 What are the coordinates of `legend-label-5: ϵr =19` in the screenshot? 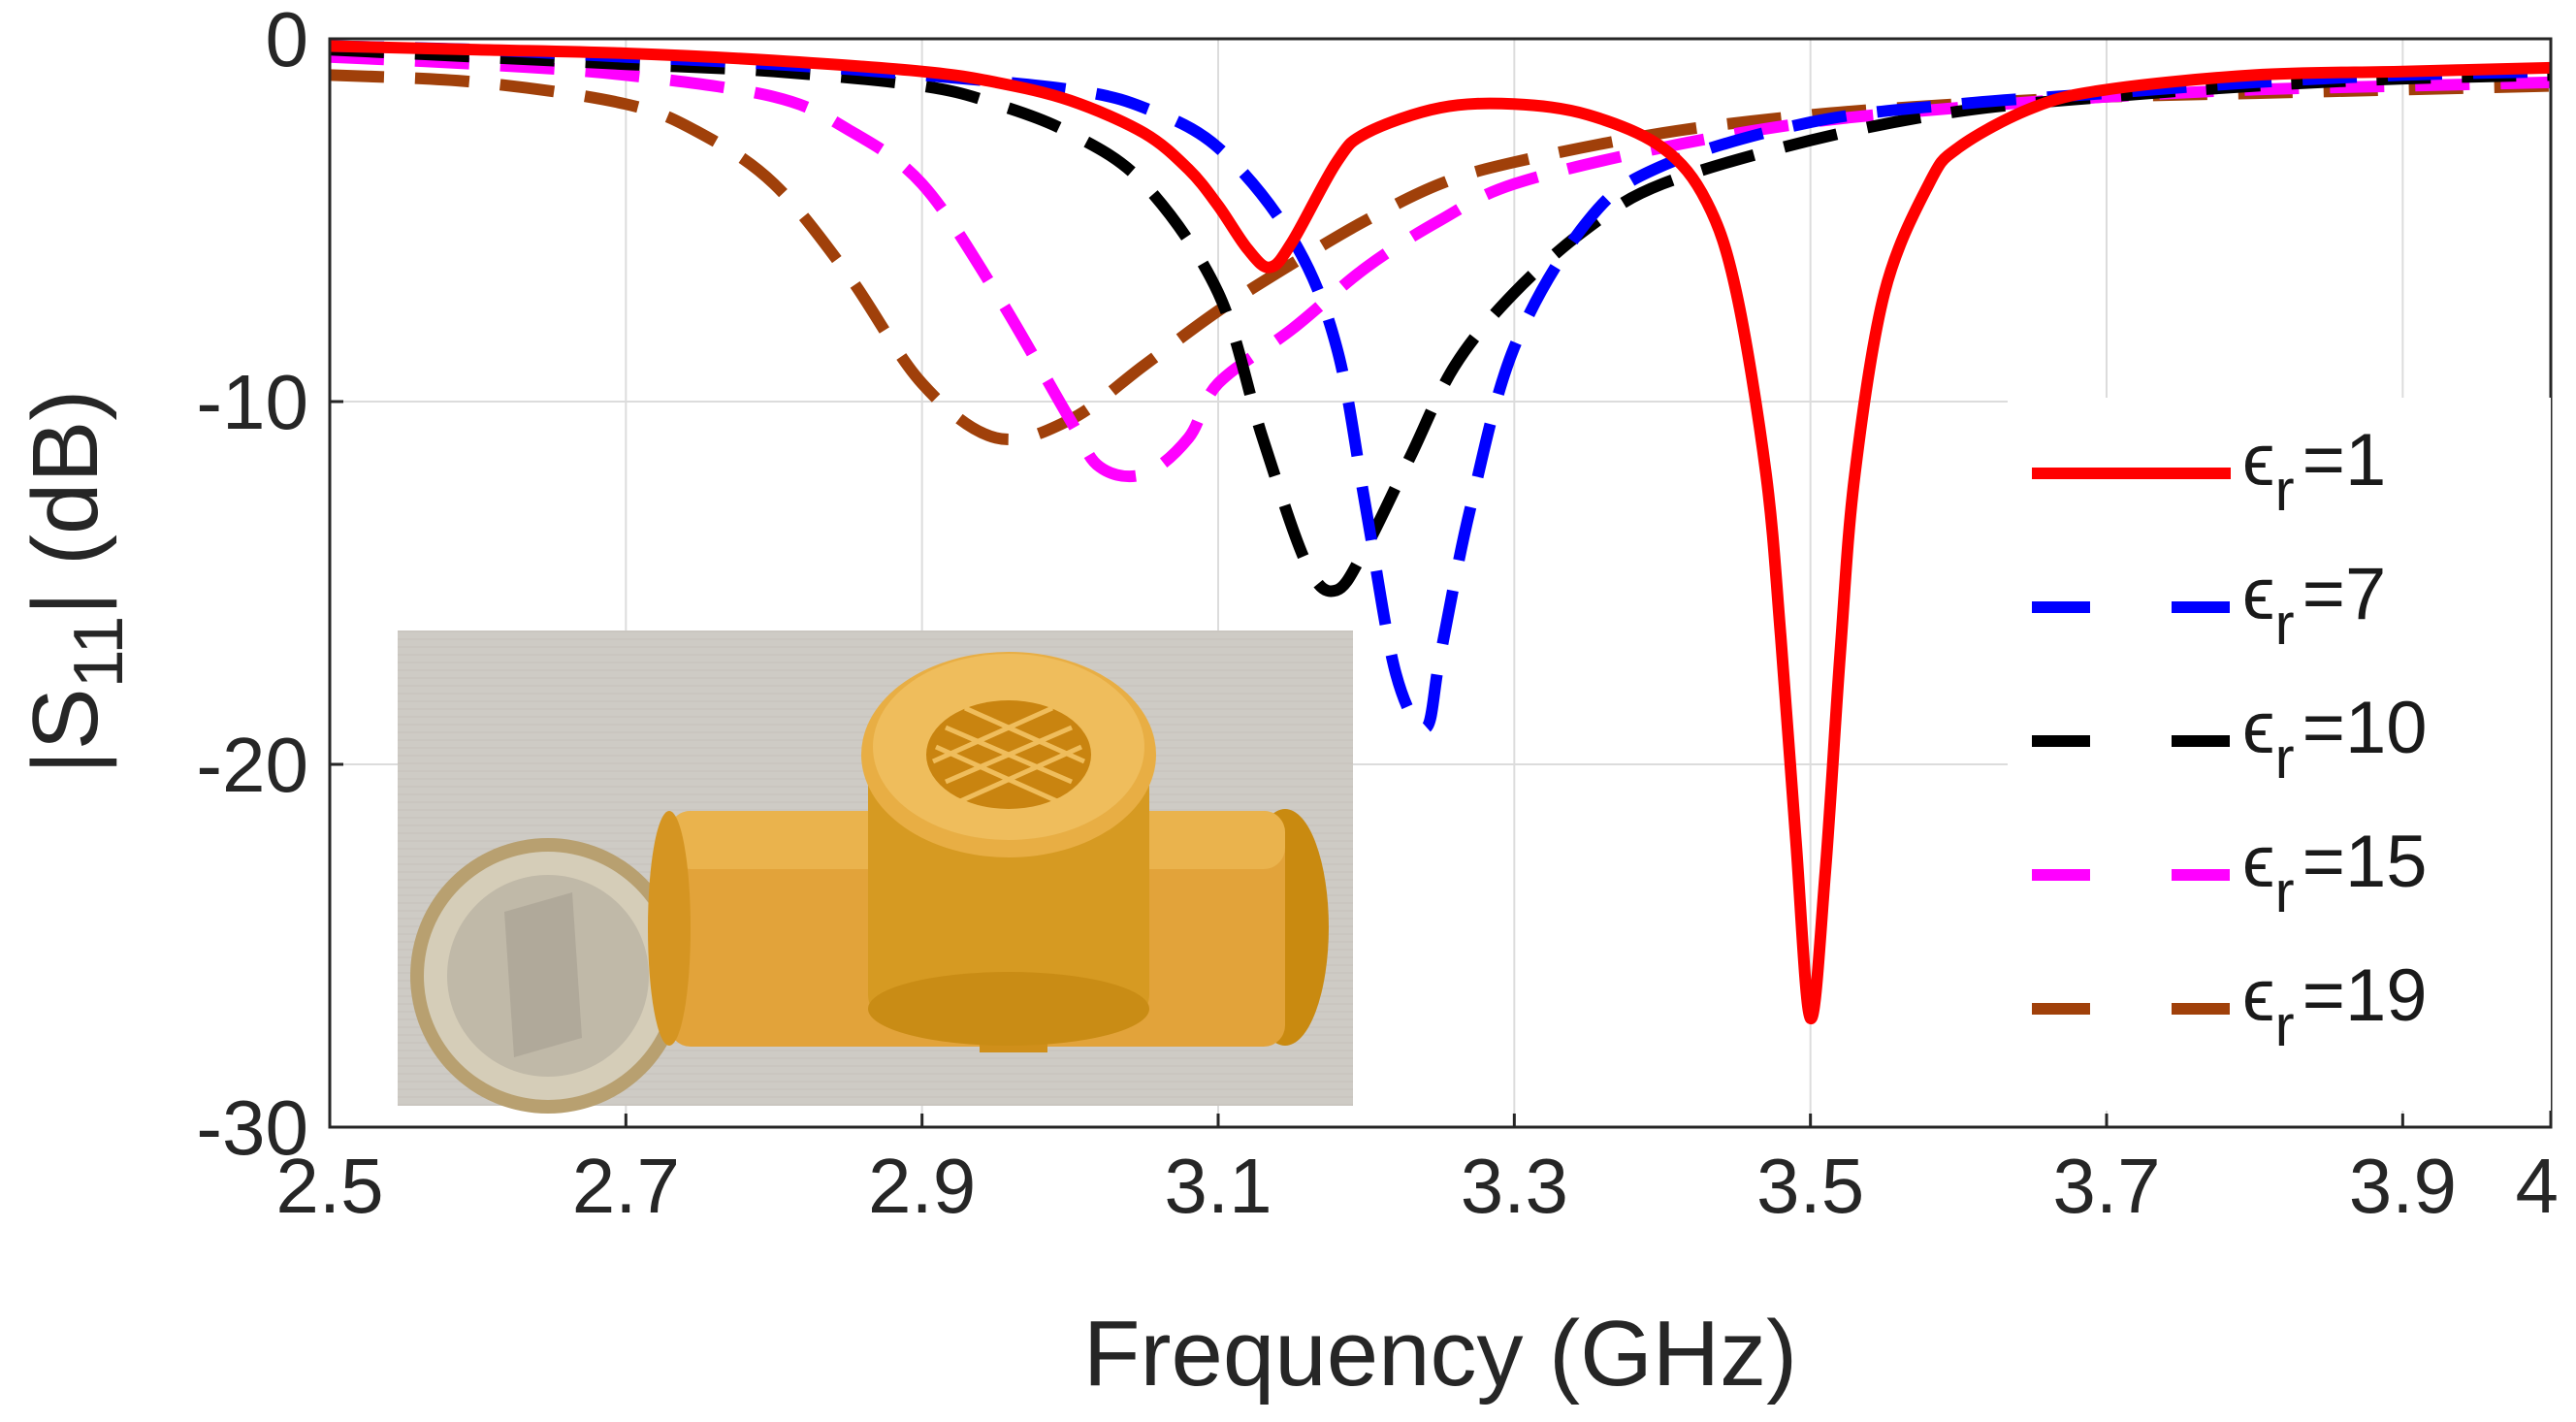 It's located at (2335, 1006).